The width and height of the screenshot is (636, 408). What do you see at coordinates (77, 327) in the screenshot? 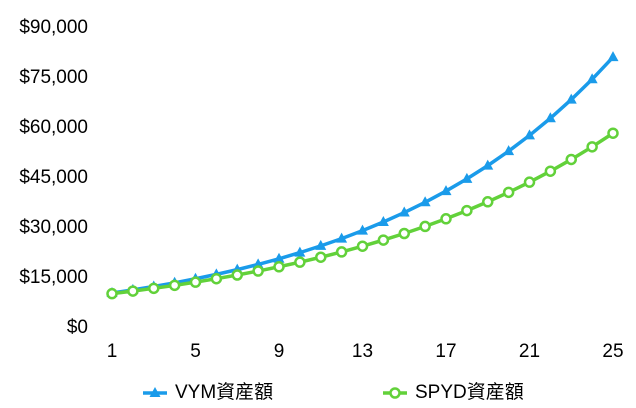
I see `y-tick-label: $0` at bounding box center [77, 327].